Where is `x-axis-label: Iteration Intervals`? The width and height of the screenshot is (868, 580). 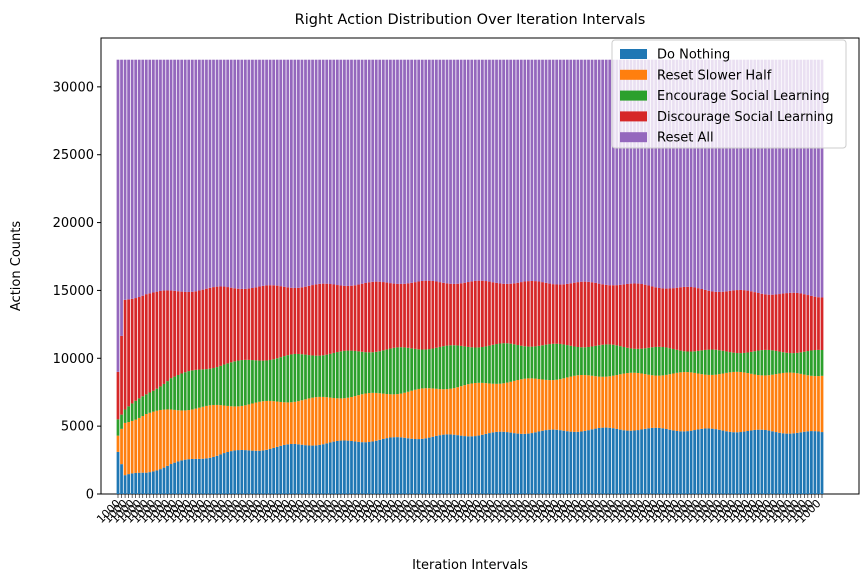
x-axis-label: Iteration Intervals is located at coordinates (470, 565).